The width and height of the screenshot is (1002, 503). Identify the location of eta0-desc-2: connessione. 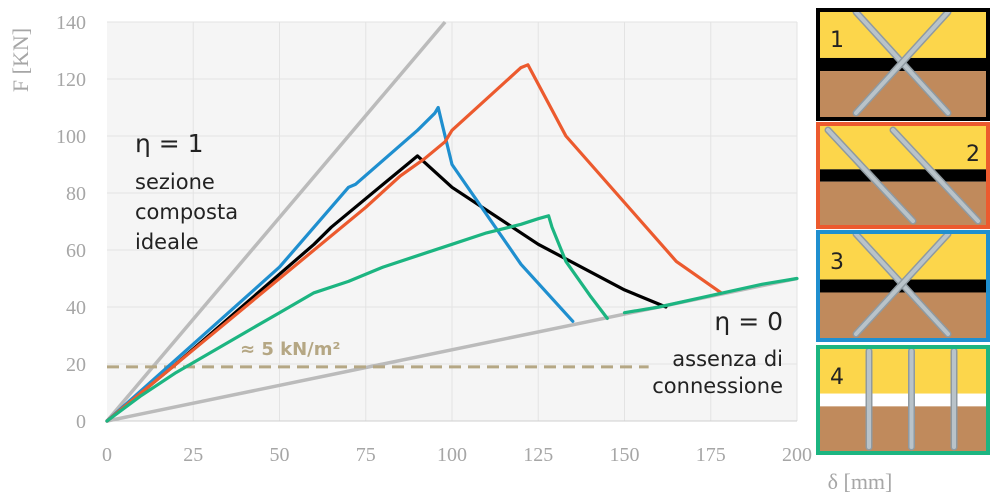
(717, 386).